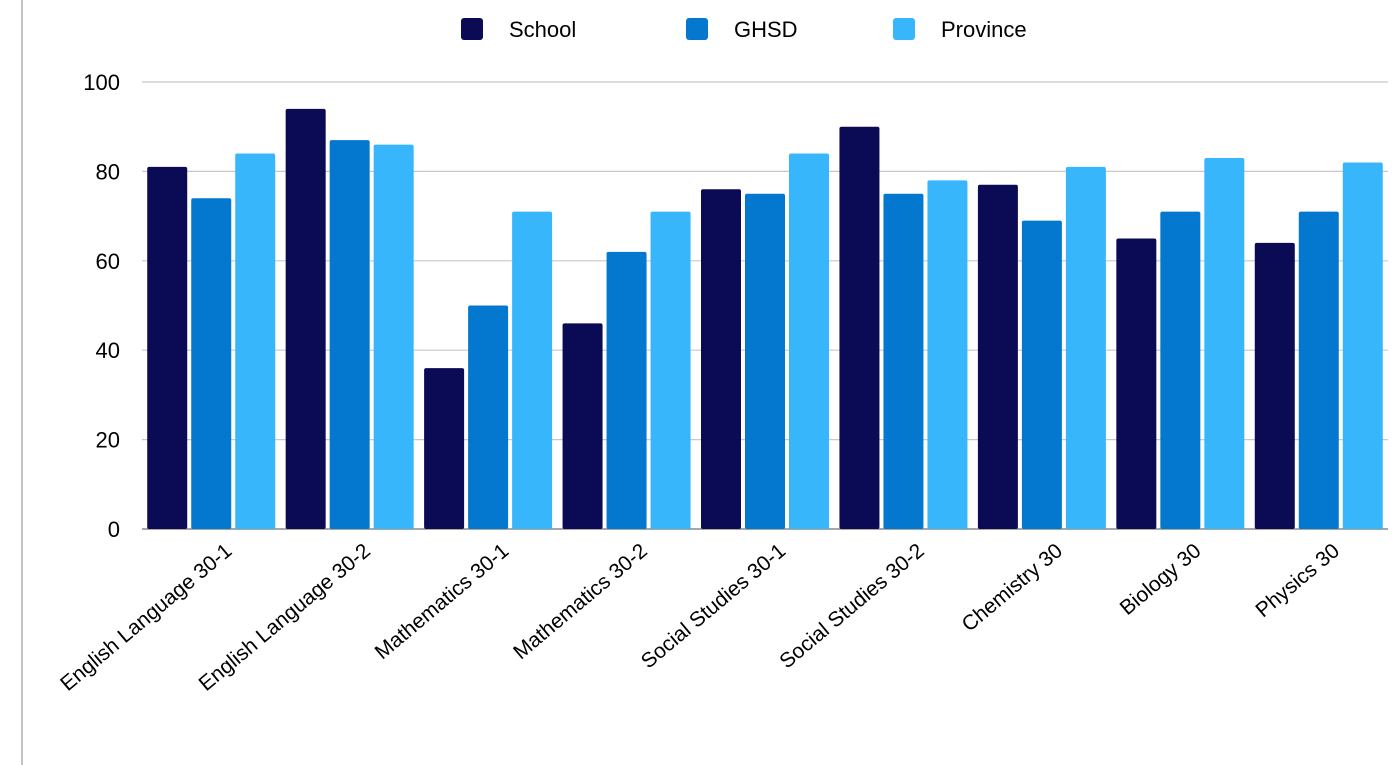  What do you see at coordinates (108, 261) in the screenshot?
I see `y-tick-label: 60` at bounding box center [108, 261].